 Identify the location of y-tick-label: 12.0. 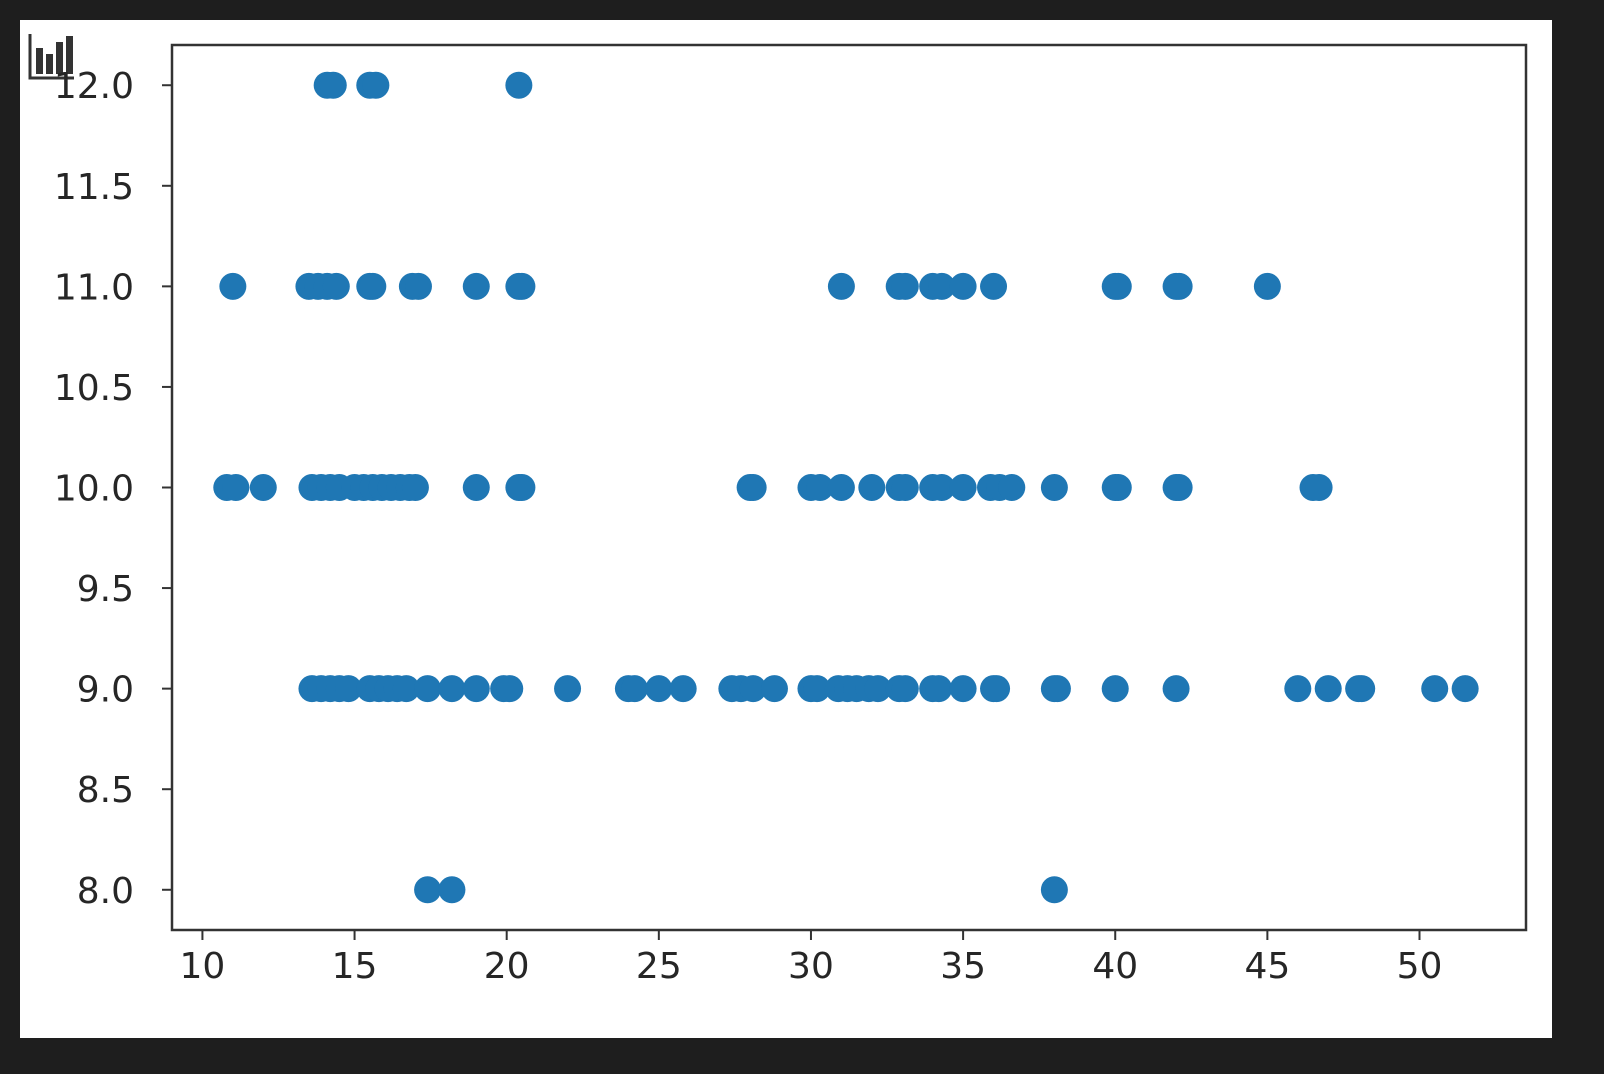
(94, 86).